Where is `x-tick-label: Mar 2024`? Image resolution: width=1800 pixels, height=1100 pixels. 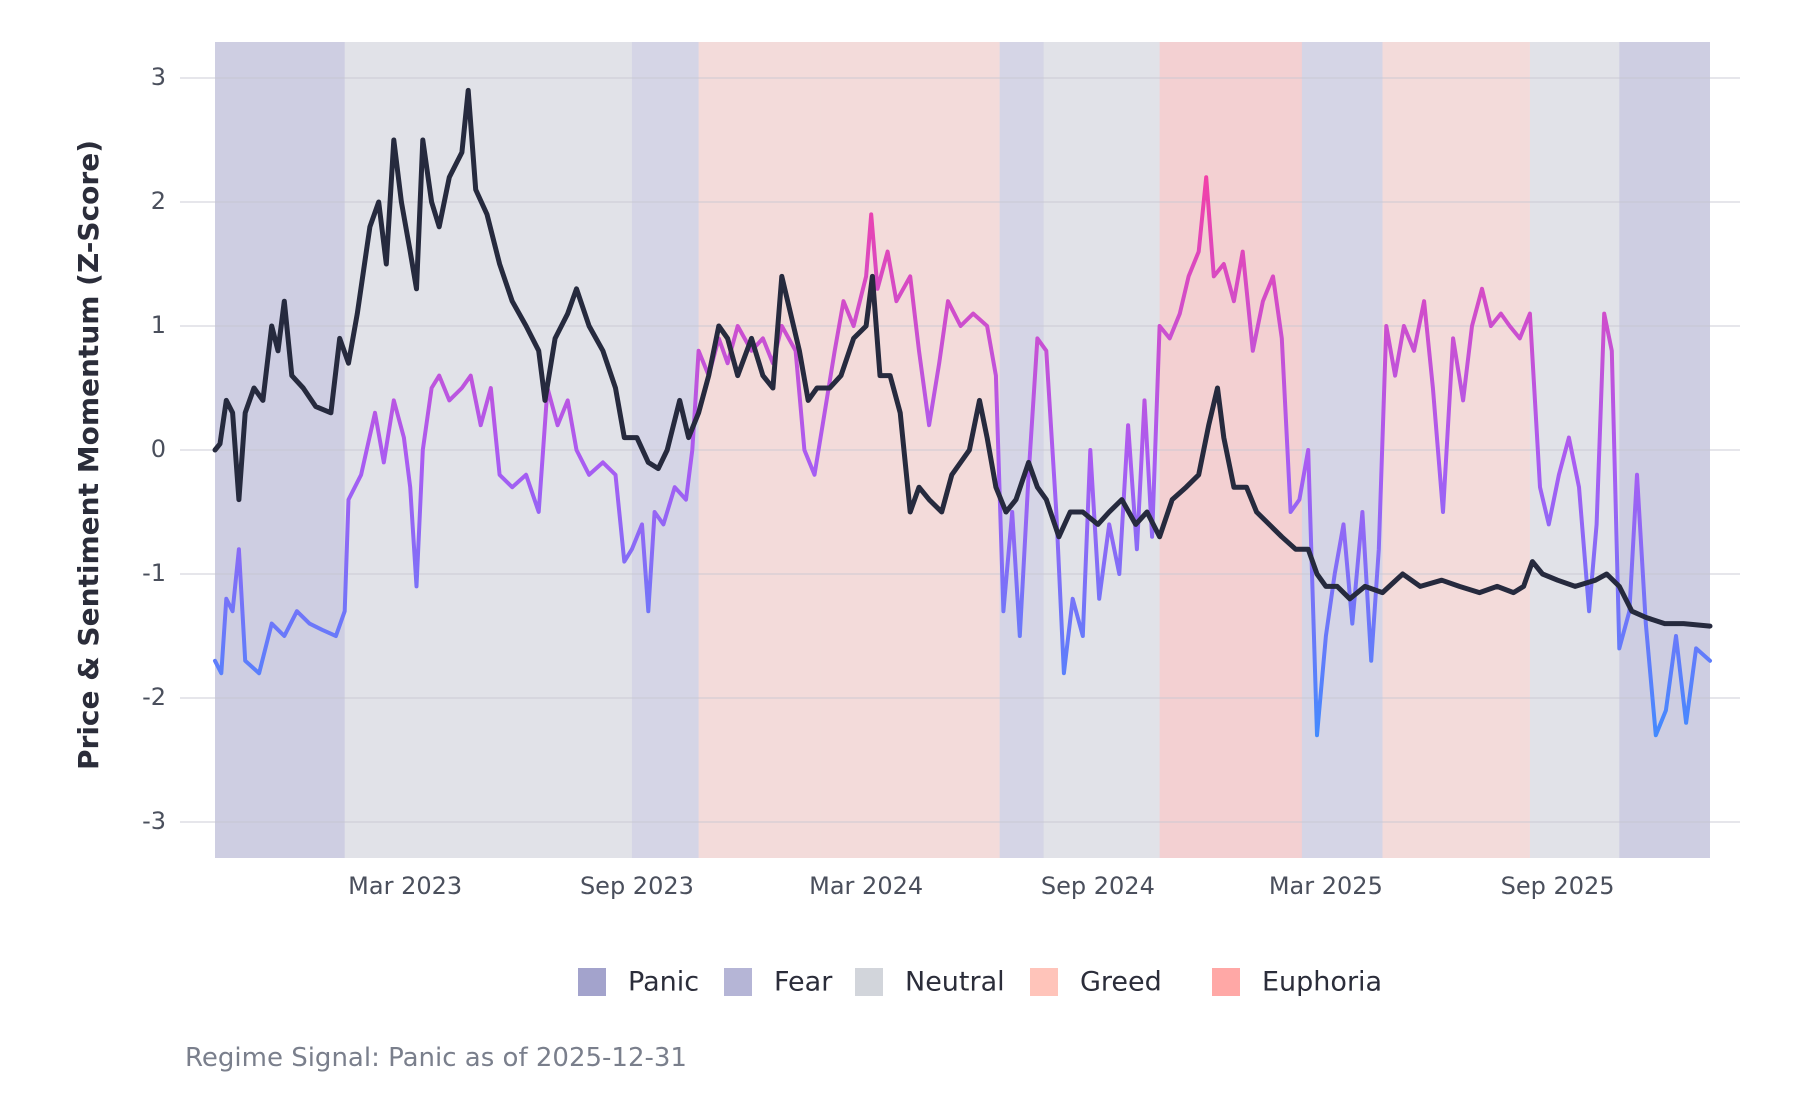
x-tick-label: Mar 2024 is located at coordinates (866, 886).